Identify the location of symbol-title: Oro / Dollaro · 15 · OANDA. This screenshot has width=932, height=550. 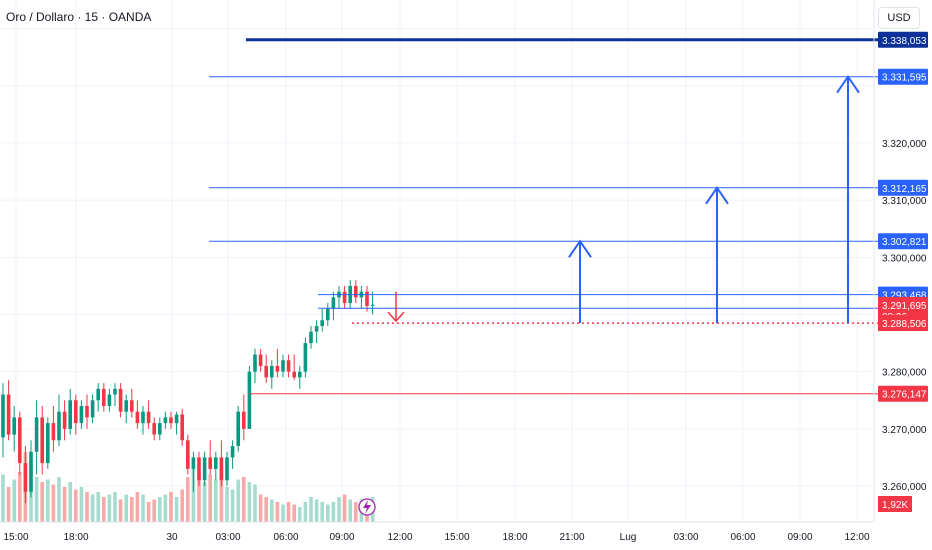
(79, 17).